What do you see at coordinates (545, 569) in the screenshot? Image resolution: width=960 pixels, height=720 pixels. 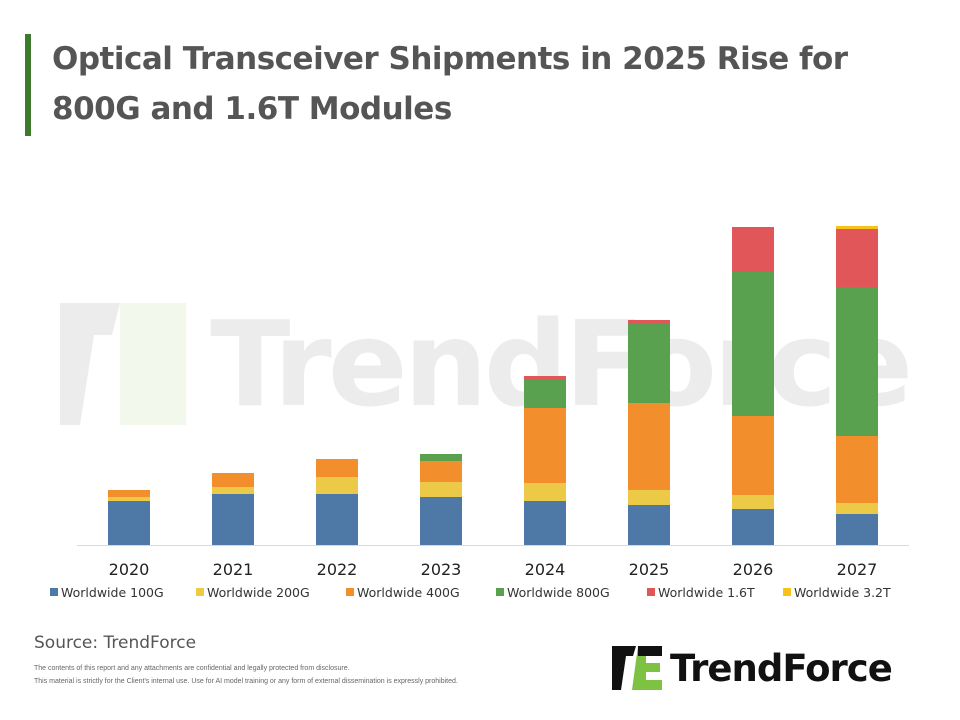 I see `x-tick-label: 2024` at bounding box center [545, 569].